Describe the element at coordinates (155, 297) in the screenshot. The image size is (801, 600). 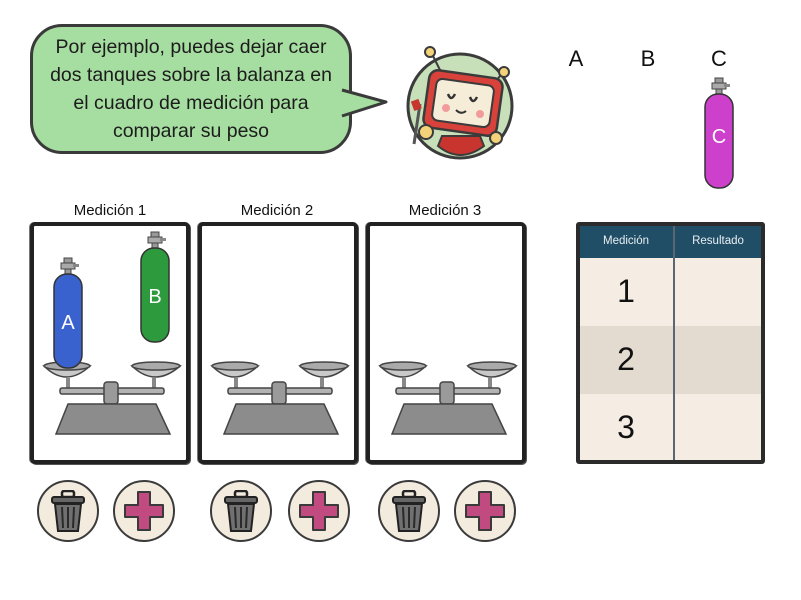
I see `tank-b-letter: B` at that location.